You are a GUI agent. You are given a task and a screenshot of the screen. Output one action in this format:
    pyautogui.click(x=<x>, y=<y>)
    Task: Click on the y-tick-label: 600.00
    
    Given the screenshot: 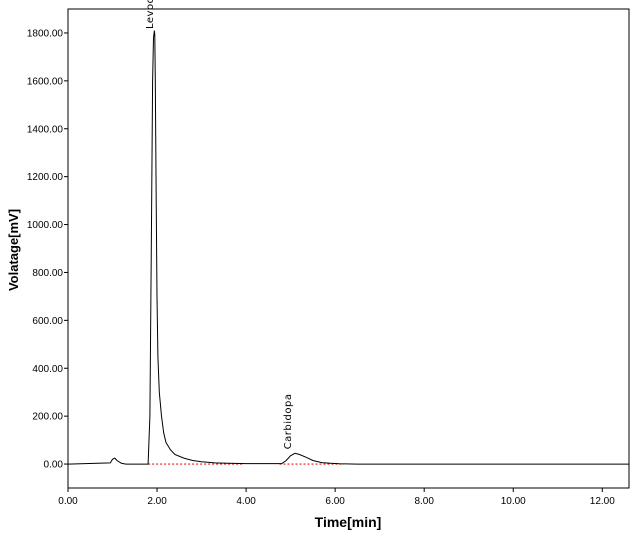 What is the action you would take?
    pyautogui.click(x=47, y=321)
    